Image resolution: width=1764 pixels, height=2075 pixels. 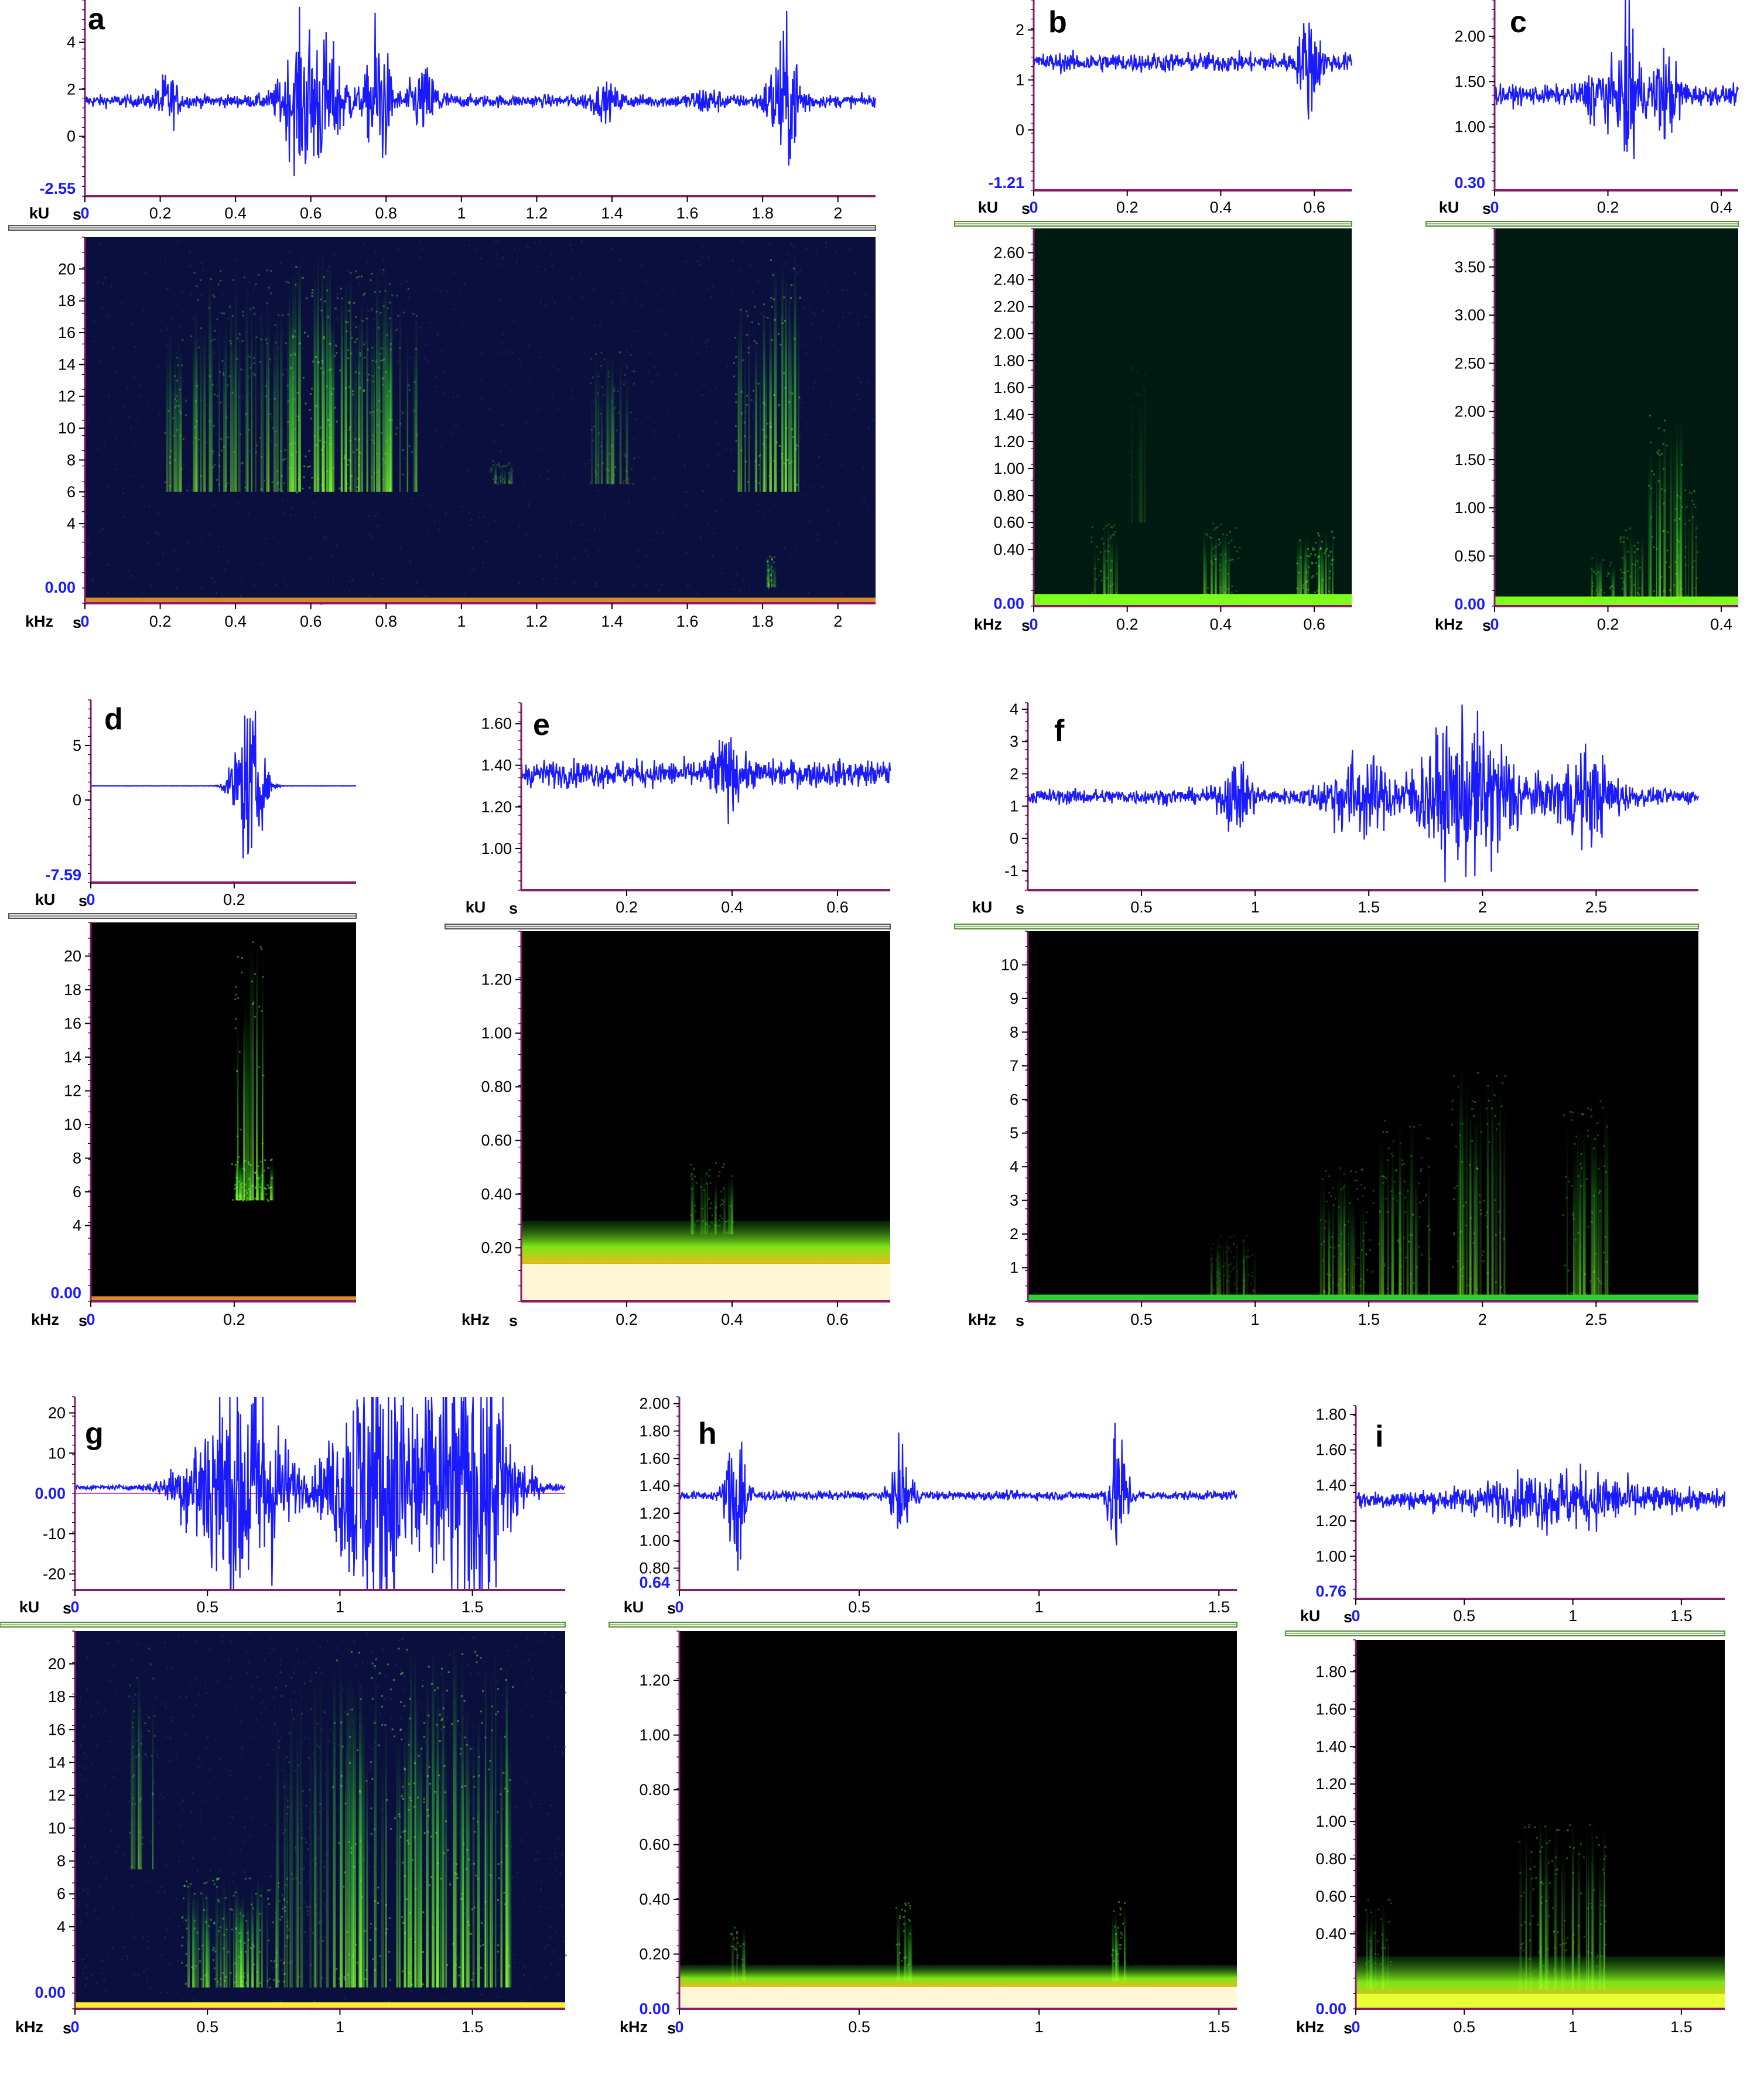 I want to click on waveform-x-unit-label: s, so click(x=671, y=1608).